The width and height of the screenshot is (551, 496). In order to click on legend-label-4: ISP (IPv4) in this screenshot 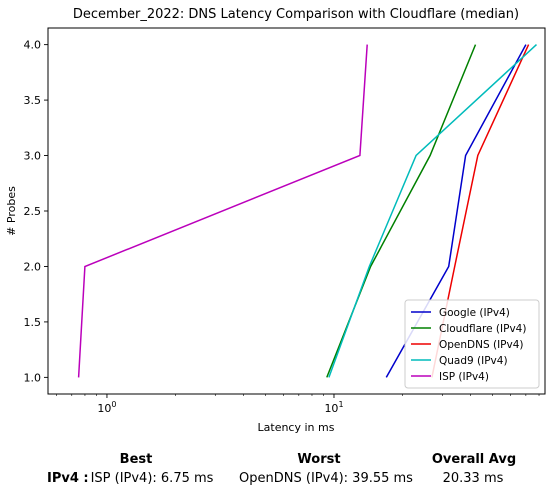, I will do `click(464, 377)`.